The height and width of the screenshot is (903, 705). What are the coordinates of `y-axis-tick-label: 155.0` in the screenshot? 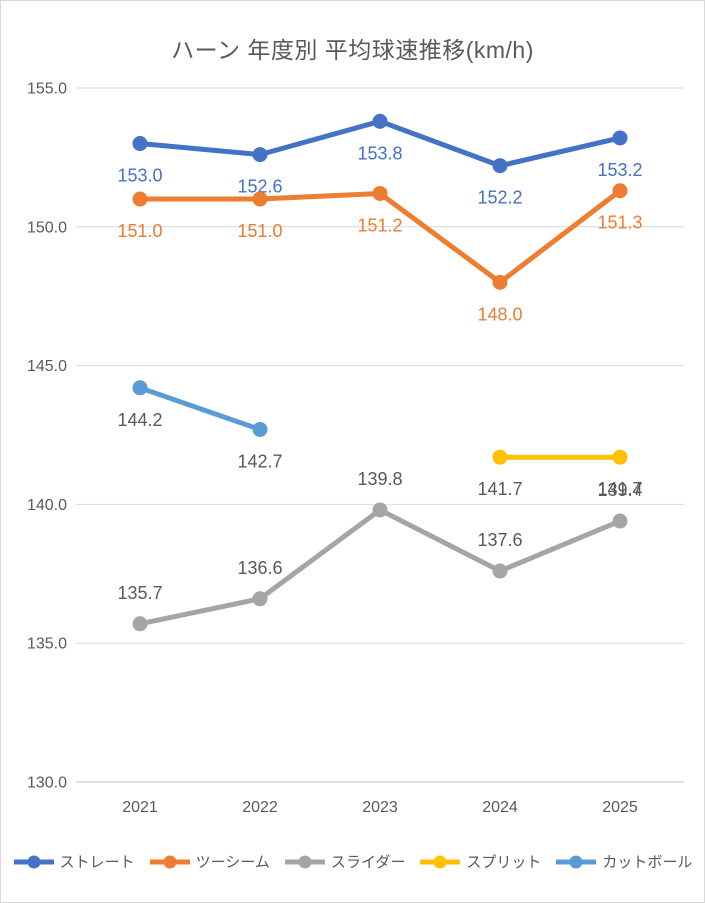 It's located at (47, 89).